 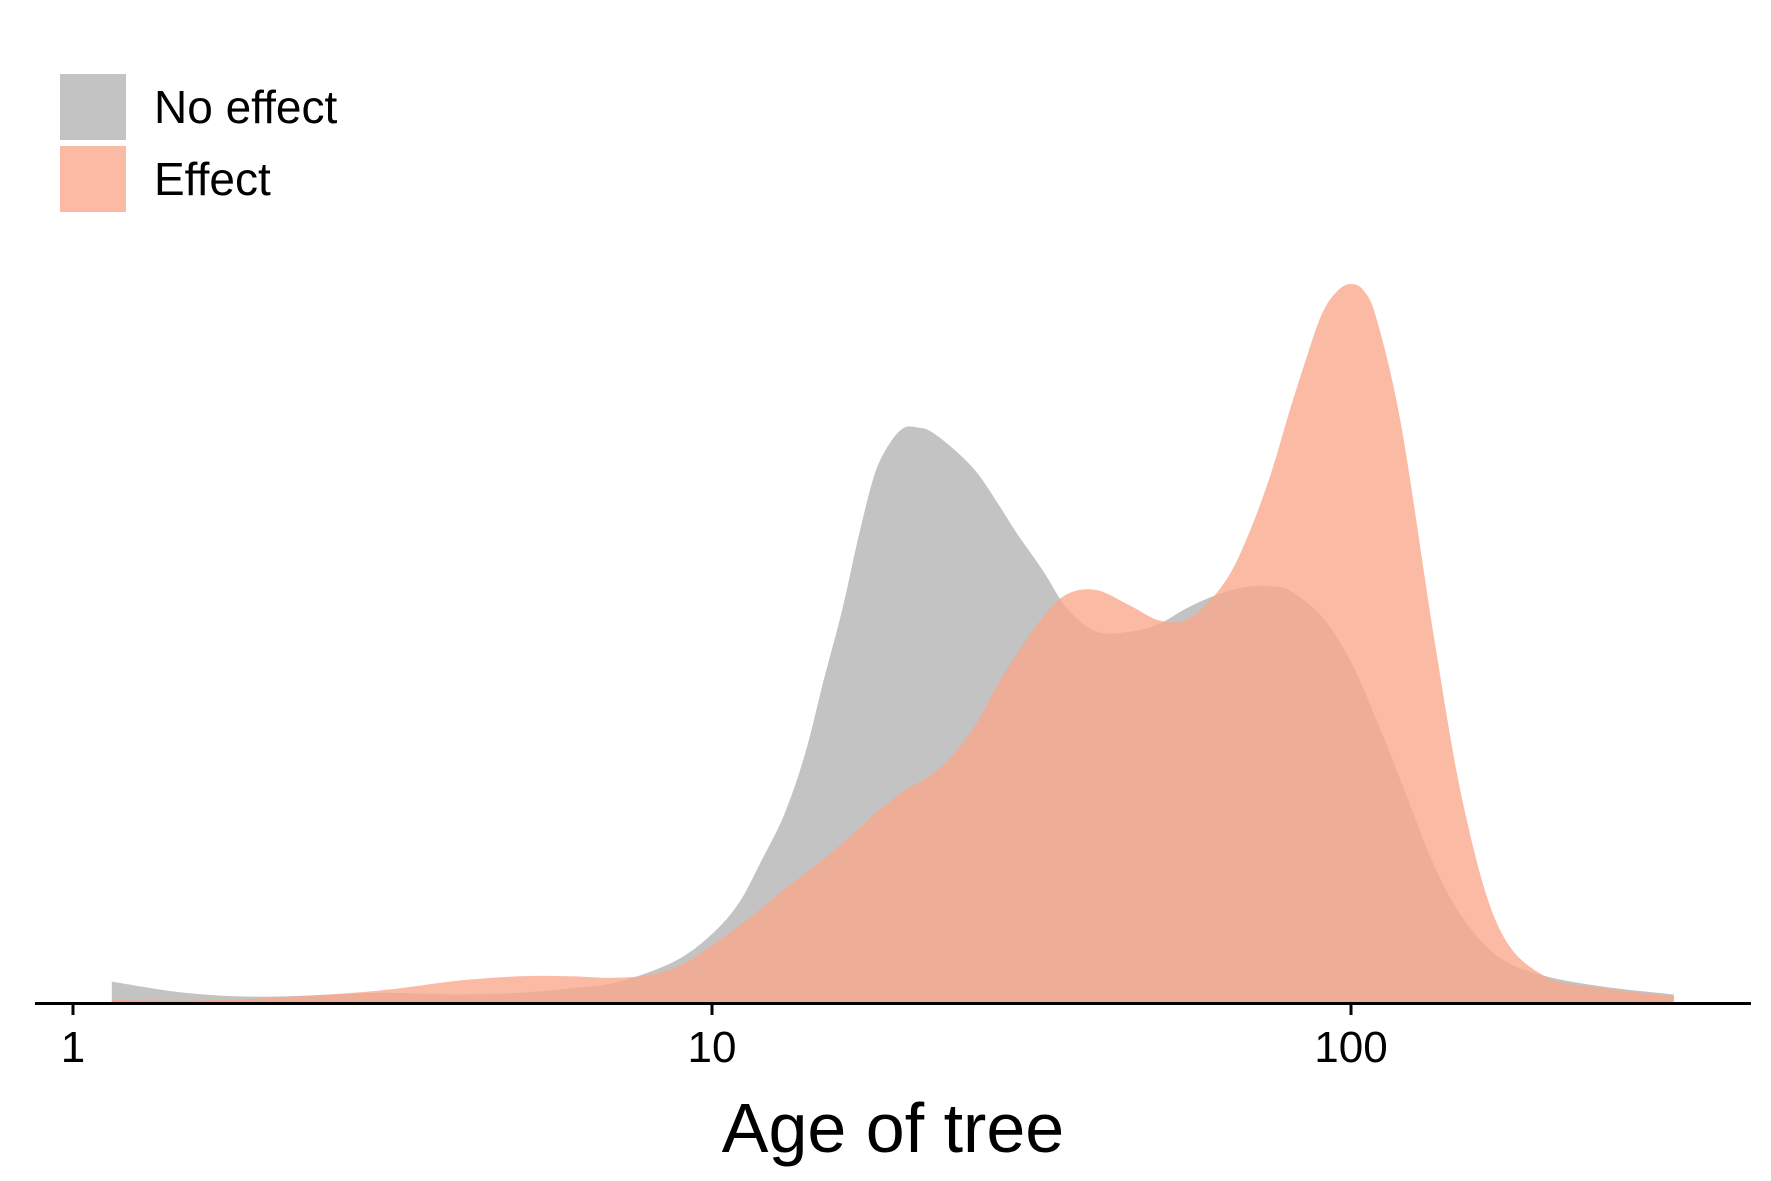 What do you see at coordinates (73, 1047) in the screenshot?
I see `x-tick-label: 1` at bounding box center [73, 1047].